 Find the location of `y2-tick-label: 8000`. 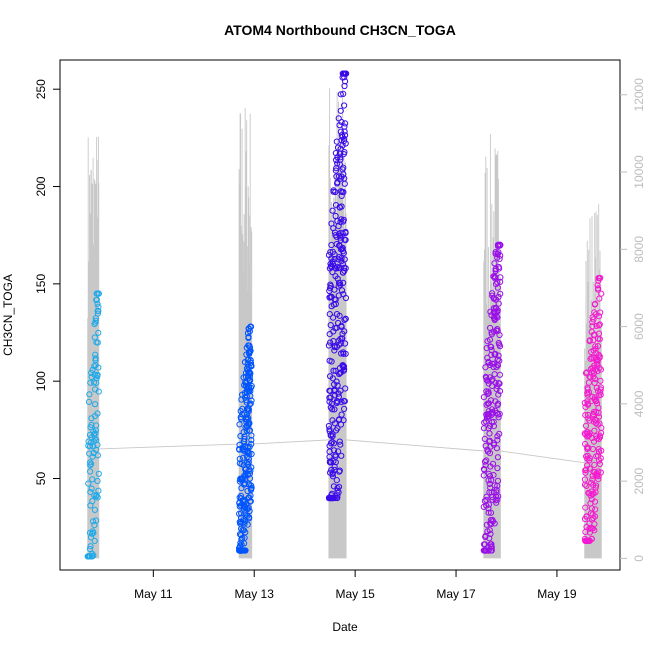

y2-tick-label: 8000 is located at coordinates (639, 249).